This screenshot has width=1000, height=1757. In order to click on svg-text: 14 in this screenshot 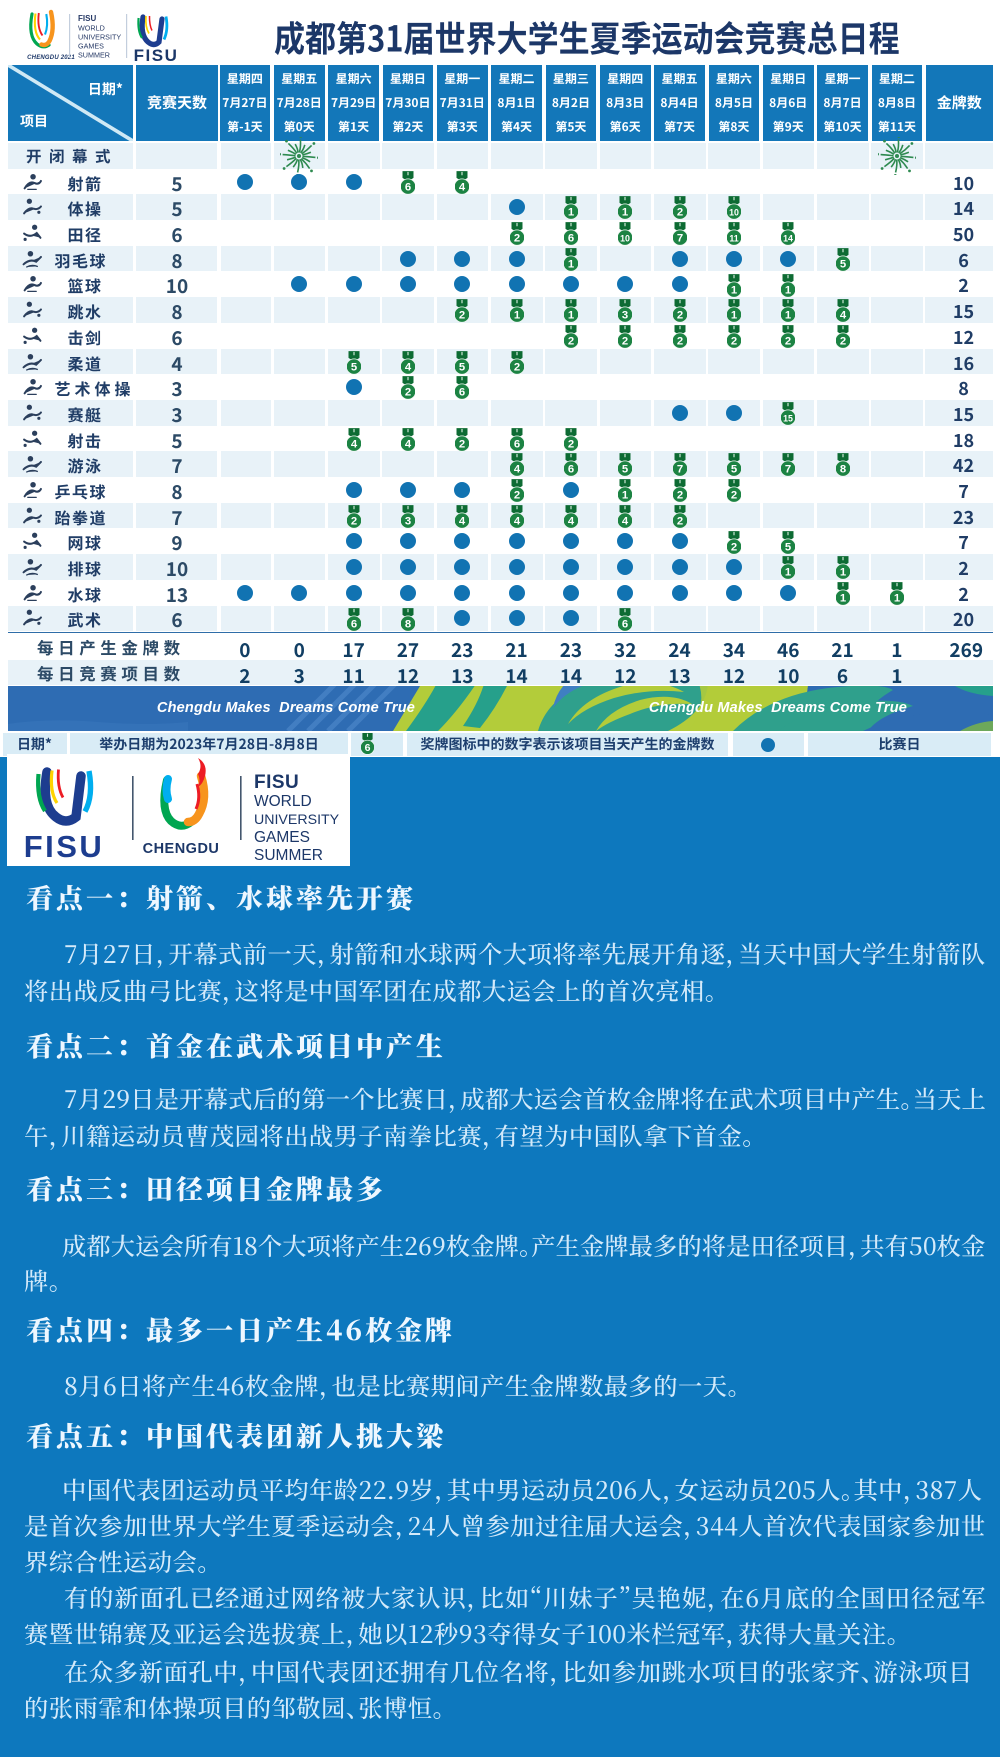, I will do `click(788, 239)`.